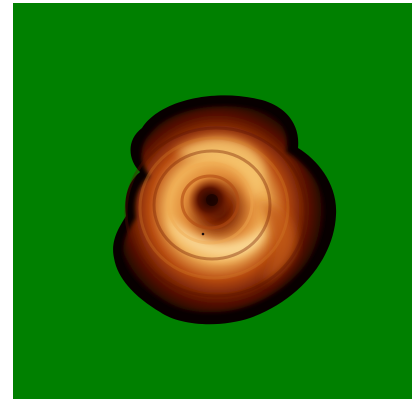  What do you see at coordinates (221, 168) in the screenshot?
I see `swirl-arm-upper` at bounding box center [221, 168].